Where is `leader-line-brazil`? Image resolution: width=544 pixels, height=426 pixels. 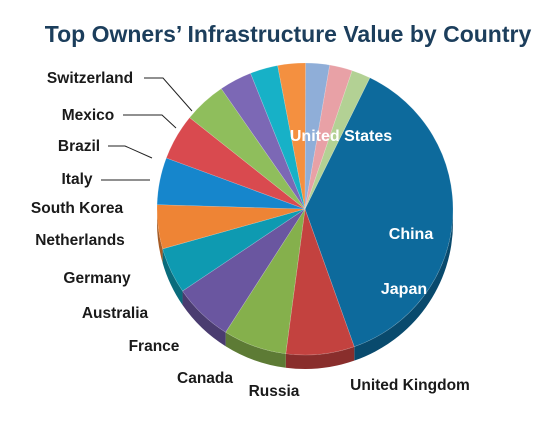
leader-line-brazil is located at coordinates (130, 152).